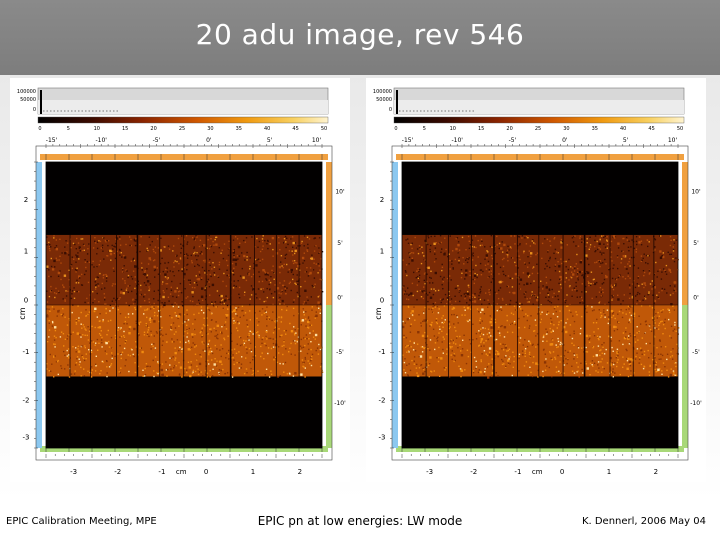 The height and width of the screenshot is (540, 720). Describe the element at coordinates (360, 521) in the screenshot. I see `footer-topic: EPIC pn at low energies: LW mode` at that location.